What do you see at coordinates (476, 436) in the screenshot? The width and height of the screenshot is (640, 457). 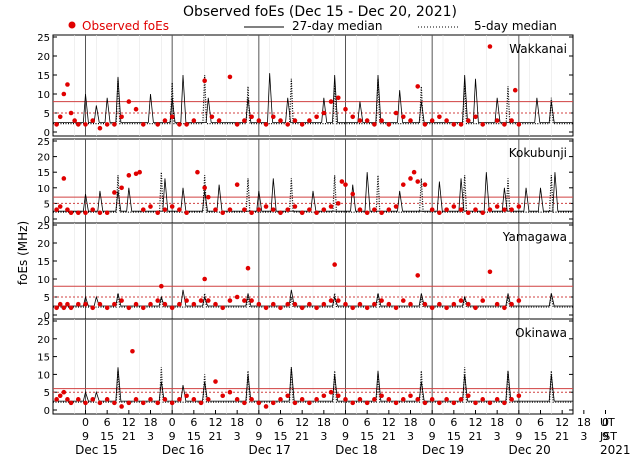 I see `x-tick-label-jst: 21` at bounding box center [476, 436].